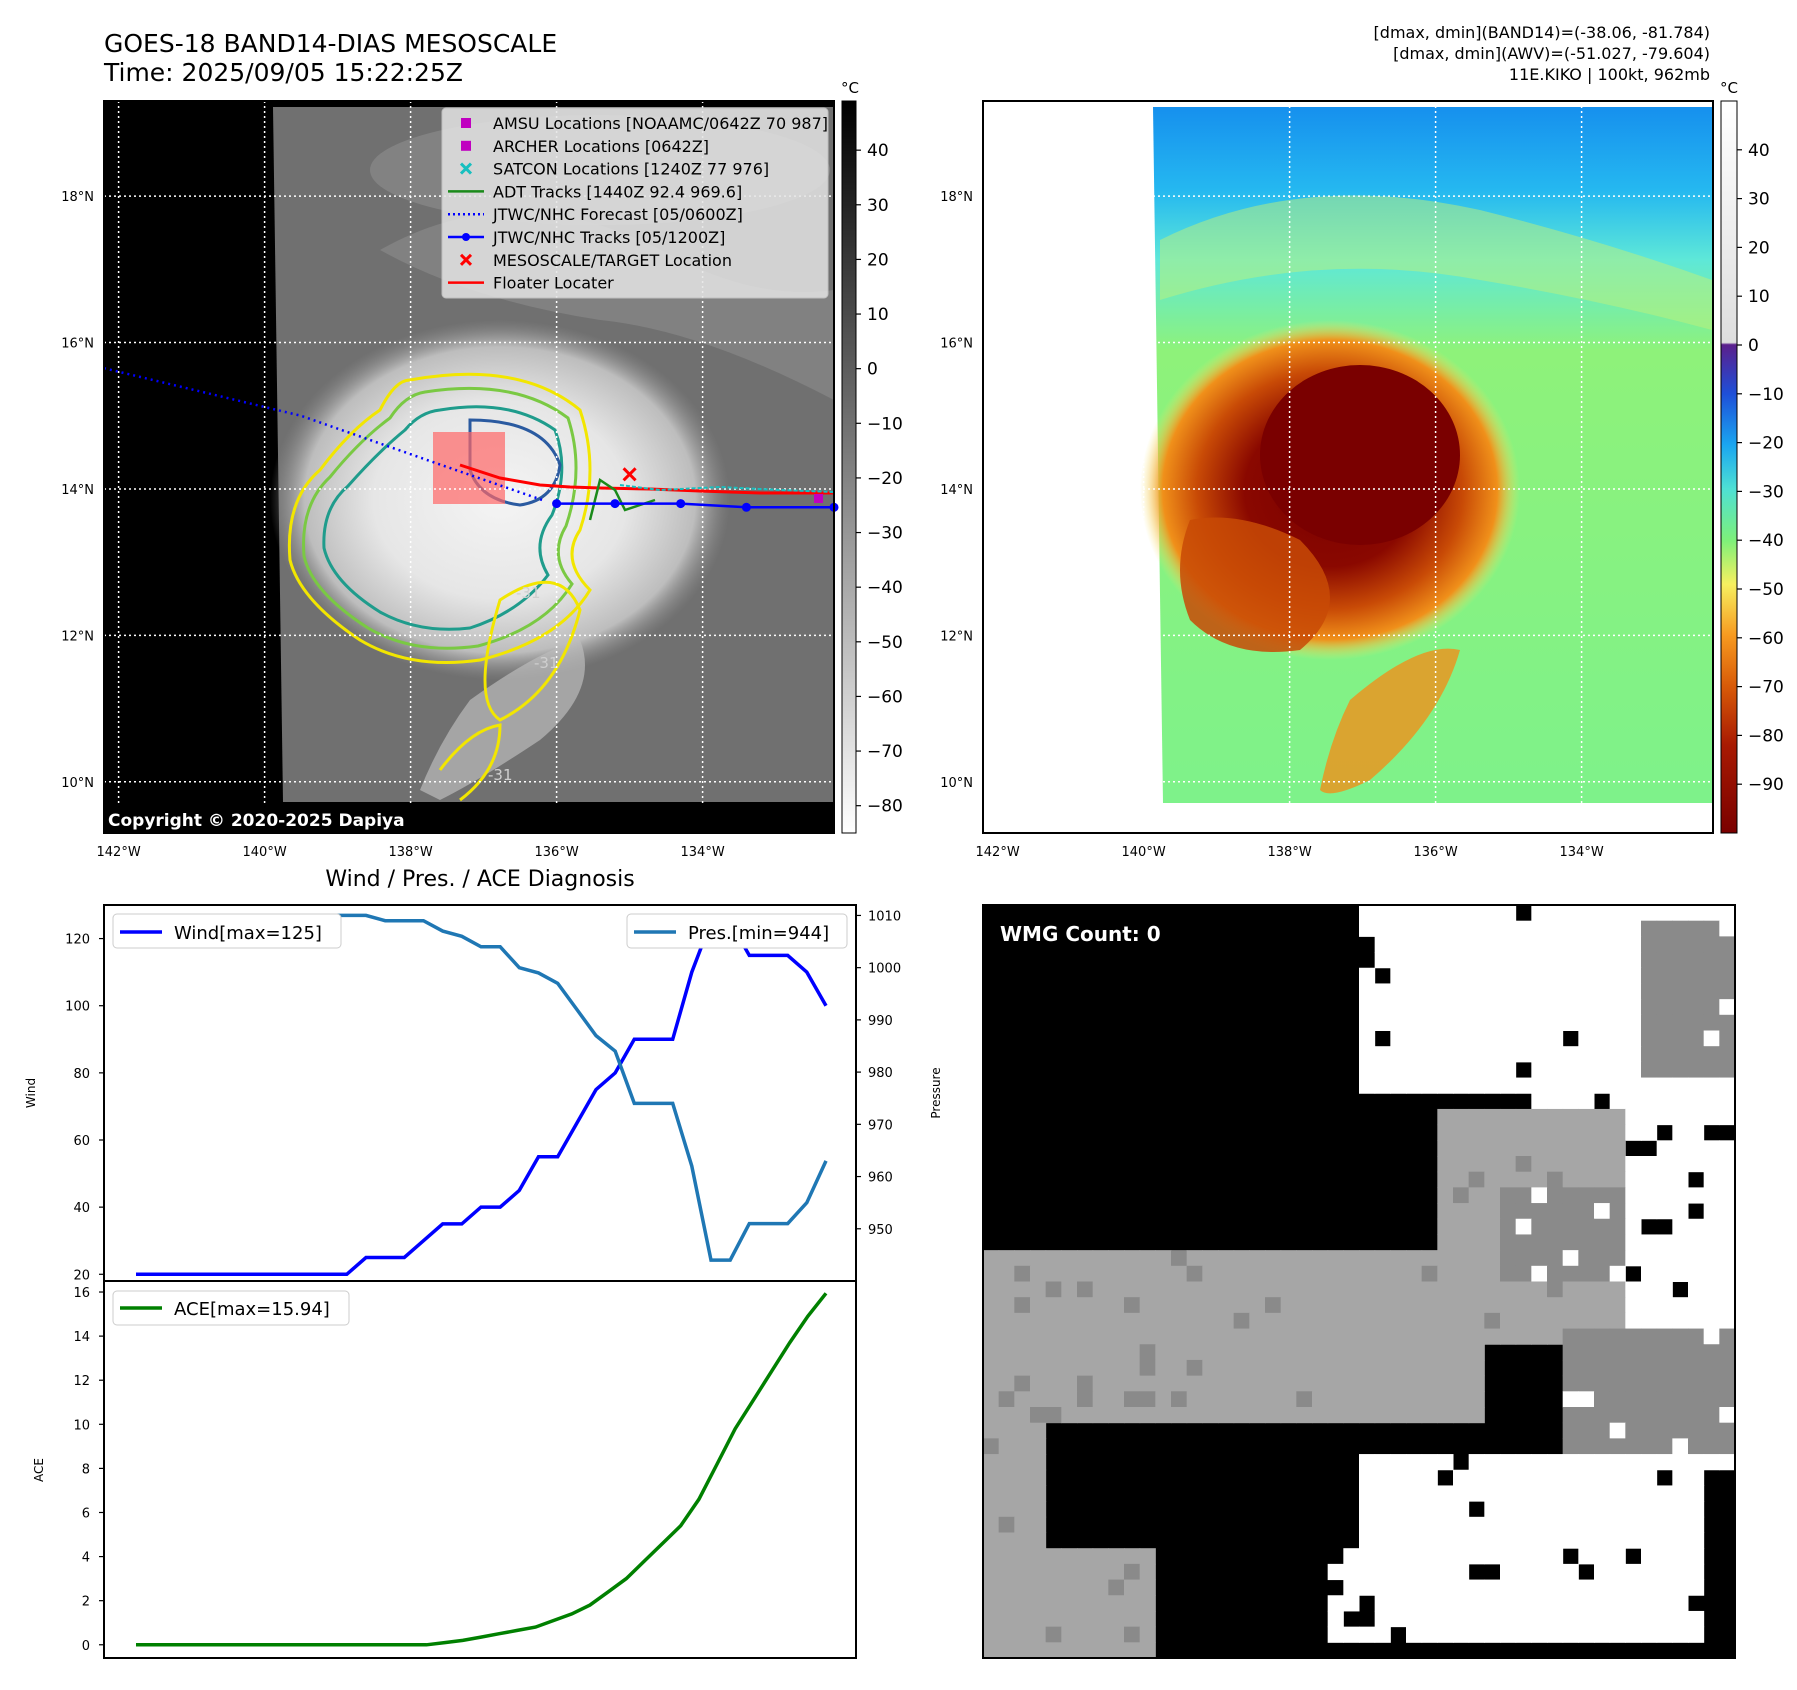 Image resolution: width=1797 pixels, height=1690 pixels. Describe the element at coordinates (635, 203) in the screenshot. I see `ir-legend-box` at that location.